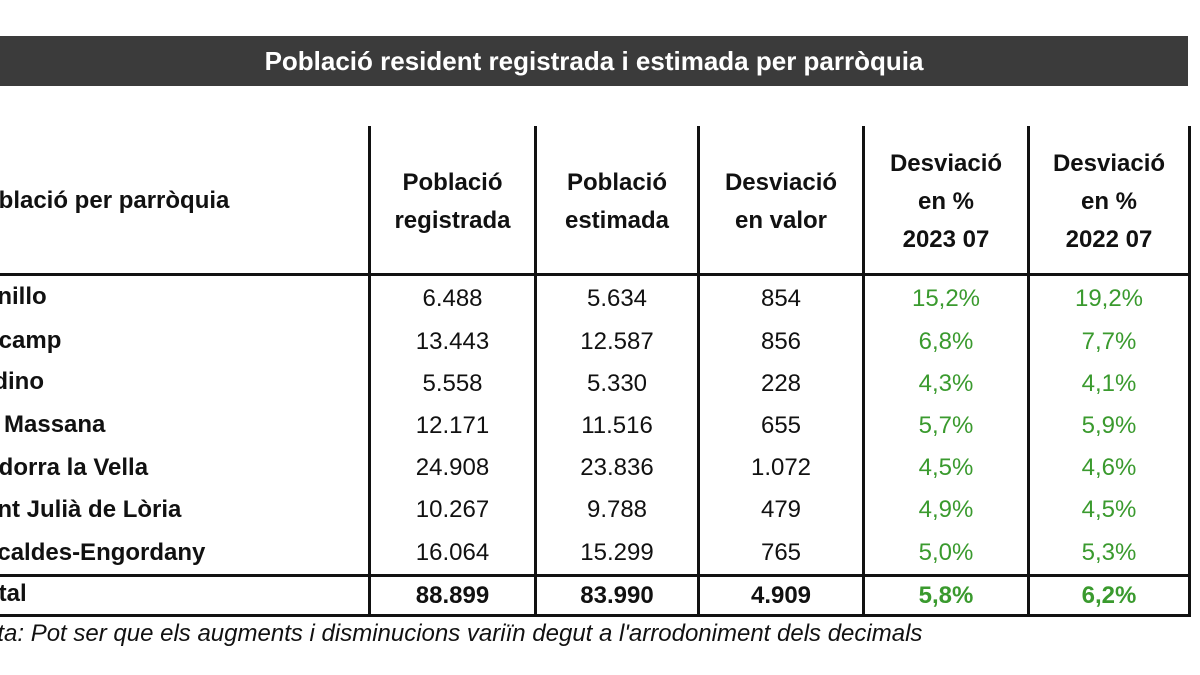  I want to click on row-registered: 6.488, so click(452, 298).